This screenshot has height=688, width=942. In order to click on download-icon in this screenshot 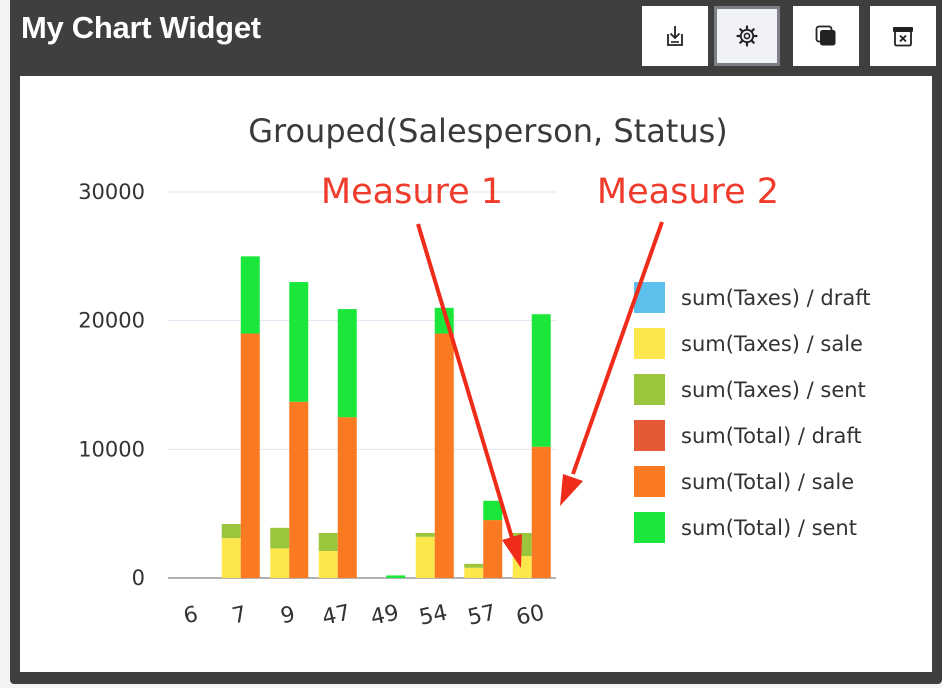, I will do `click(675, 36)`.